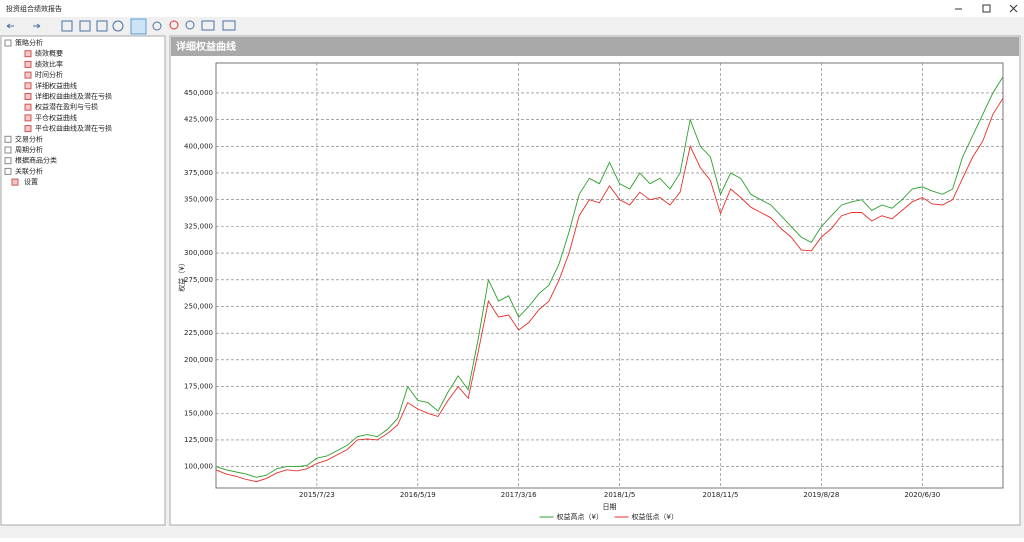 This screenshot has width=1024, height=542. What do you see at coordinates (198, 93) in the screenshot?
I see `y-tick-label: 450,000` at bounding box center [198, 93].